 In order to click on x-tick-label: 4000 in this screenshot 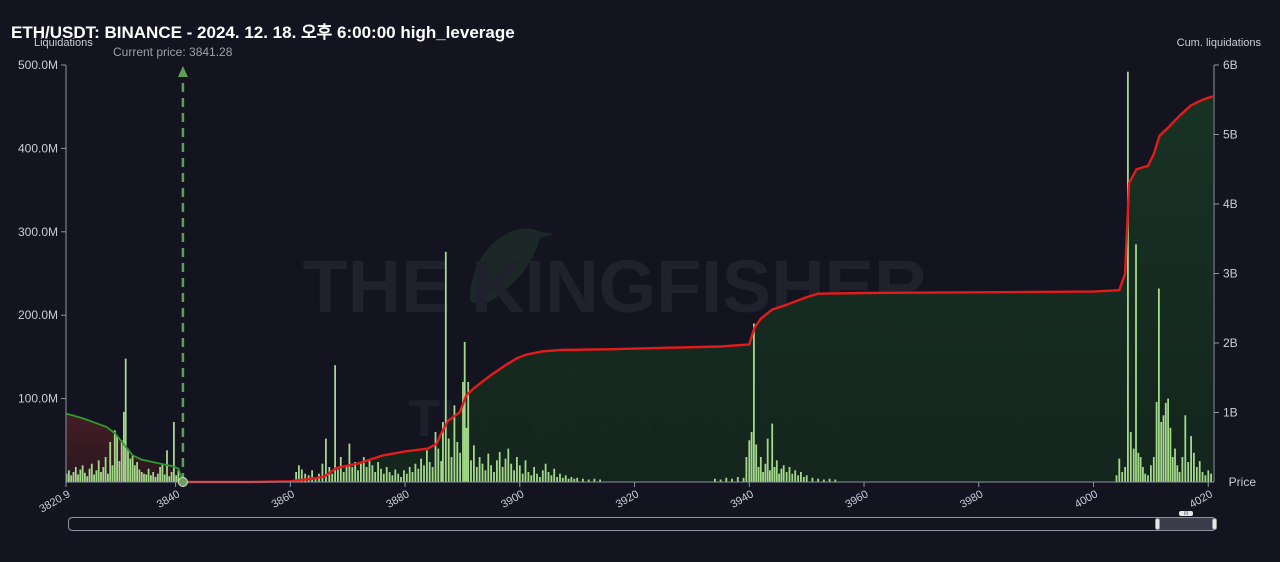, I will do `click(1086, 499)`.